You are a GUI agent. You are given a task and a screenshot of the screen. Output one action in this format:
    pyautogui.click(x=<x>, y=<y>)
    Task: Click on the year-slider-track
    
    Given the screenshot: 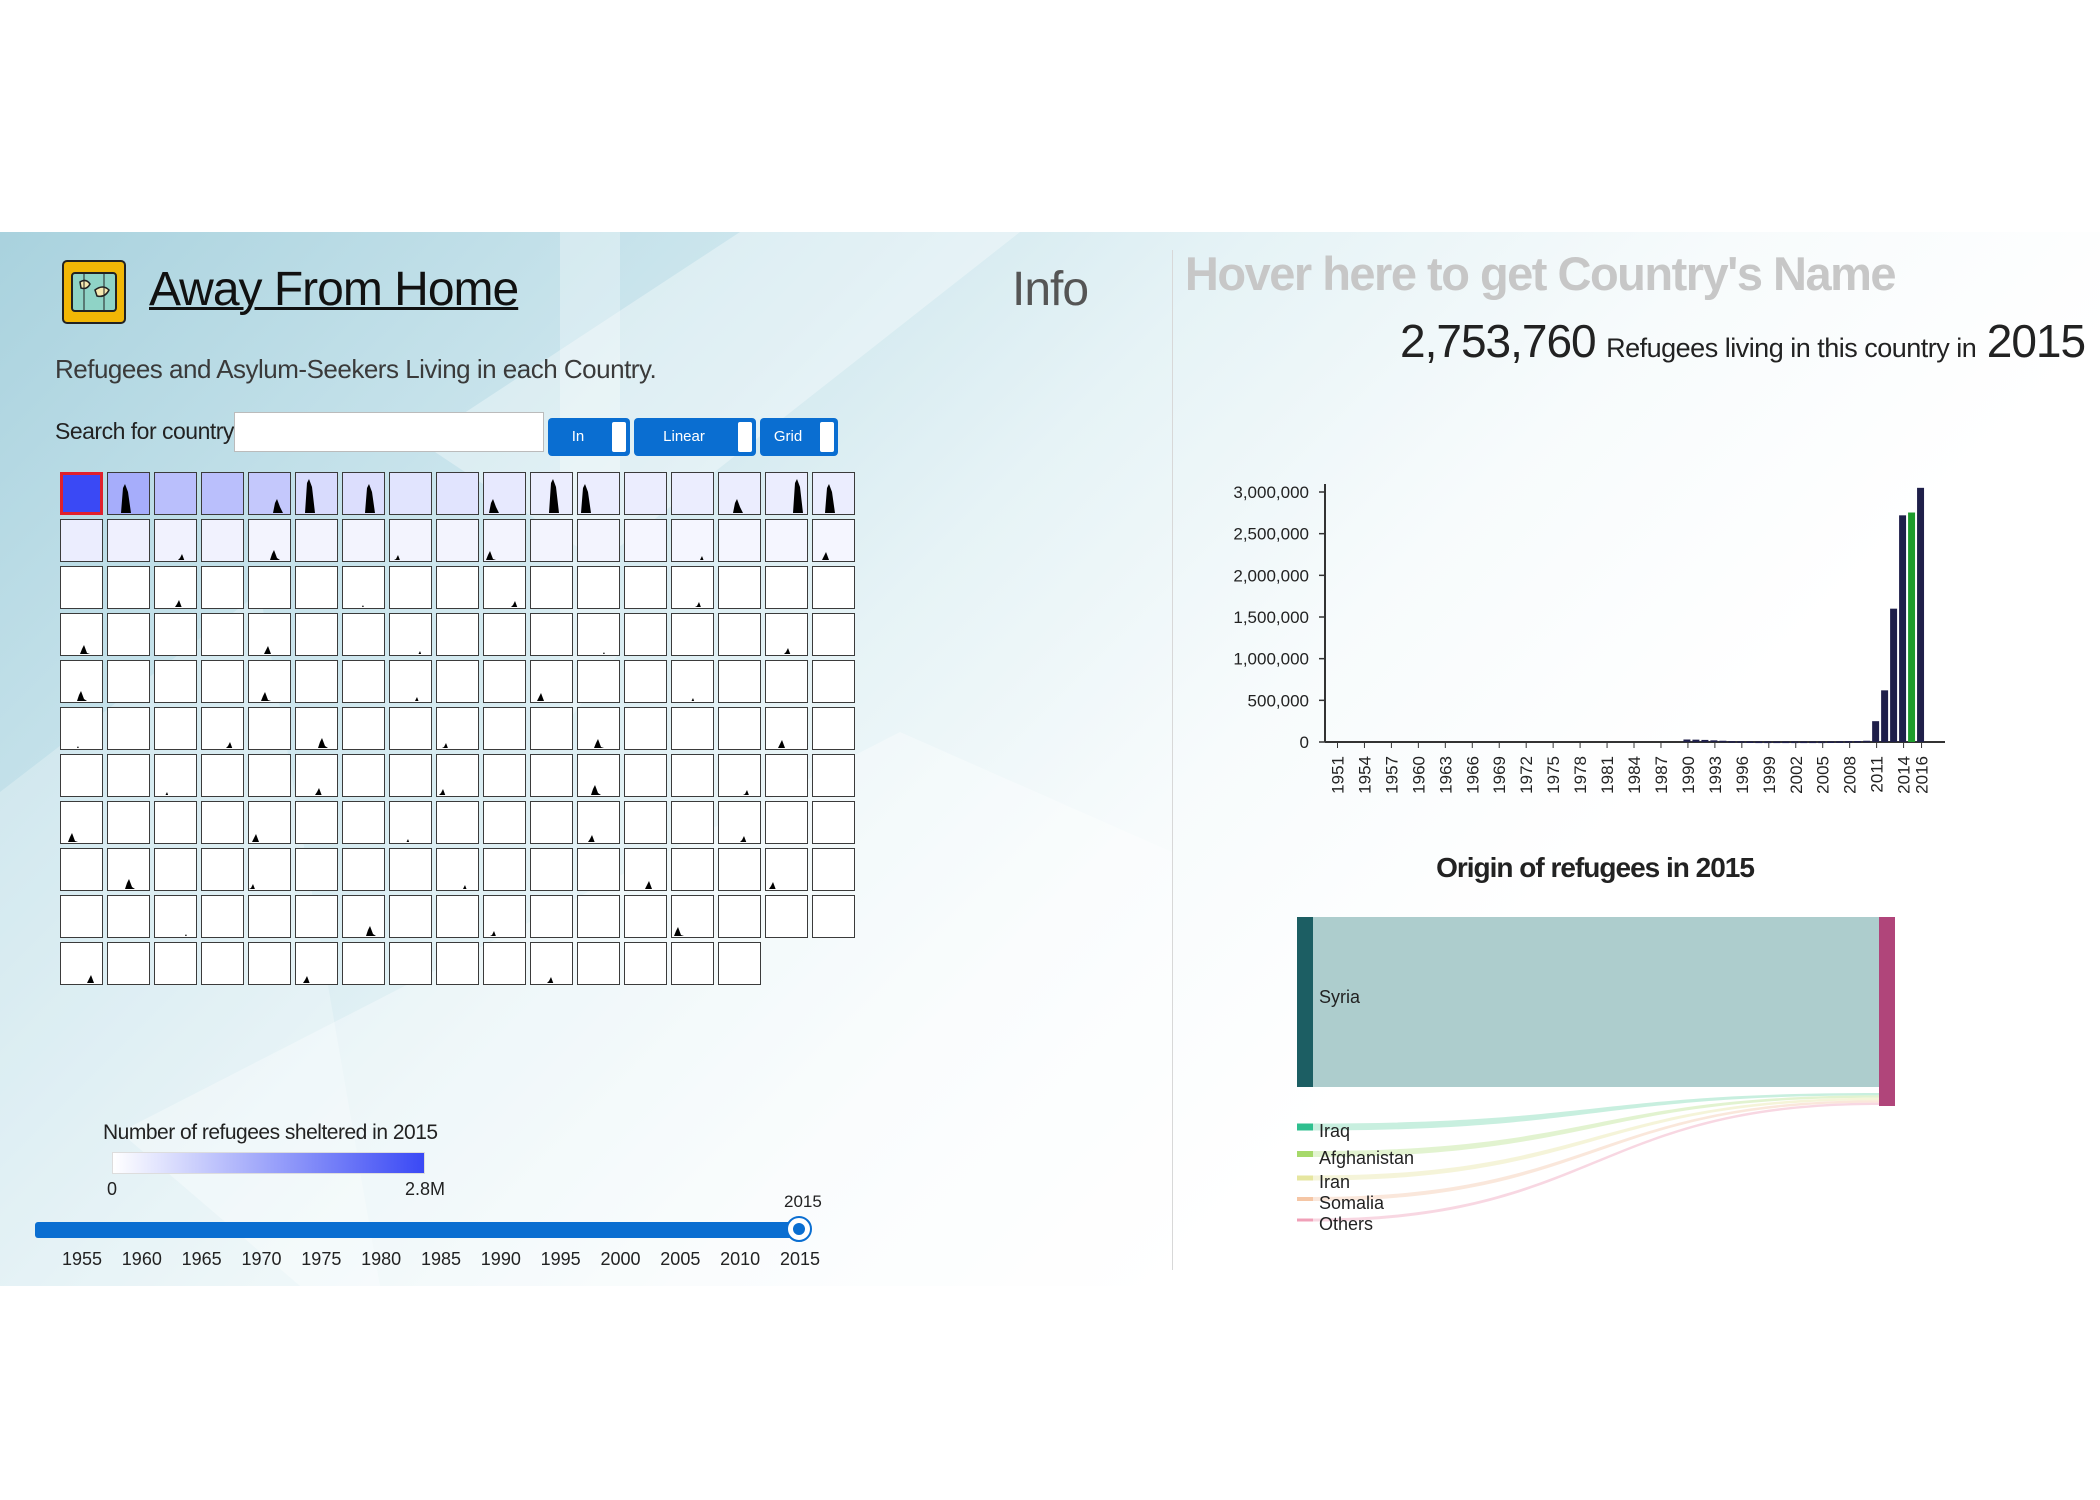 What is the action you would take?
    pyautogui.click(x=419, y=1230)
    